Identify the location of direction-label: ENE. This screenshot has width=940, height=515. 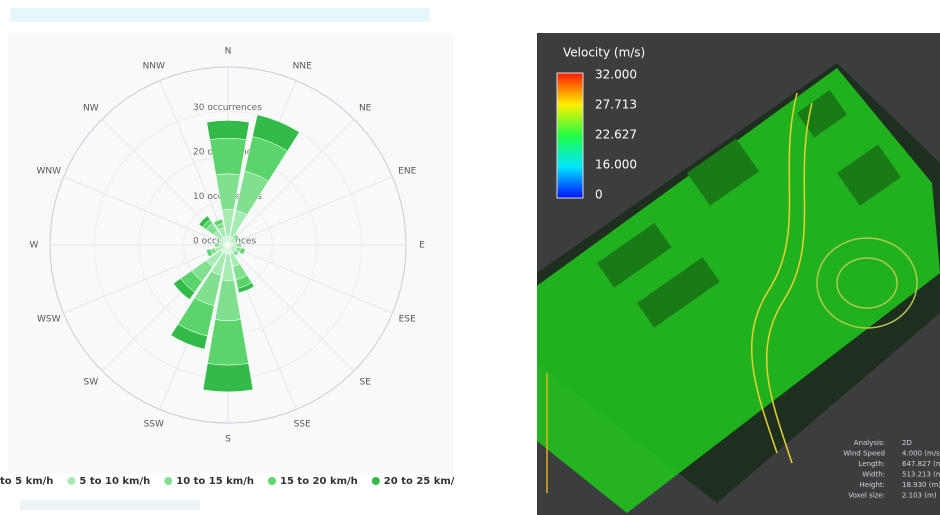
(407, 171).